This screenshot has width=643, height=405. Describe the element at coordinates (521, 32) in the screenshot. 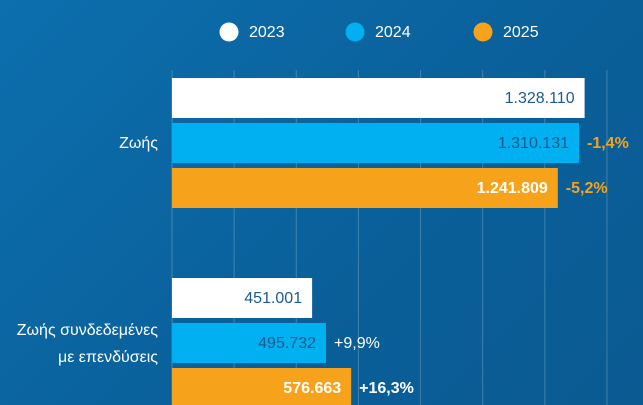

I see `legend-label: 2025` at that location.